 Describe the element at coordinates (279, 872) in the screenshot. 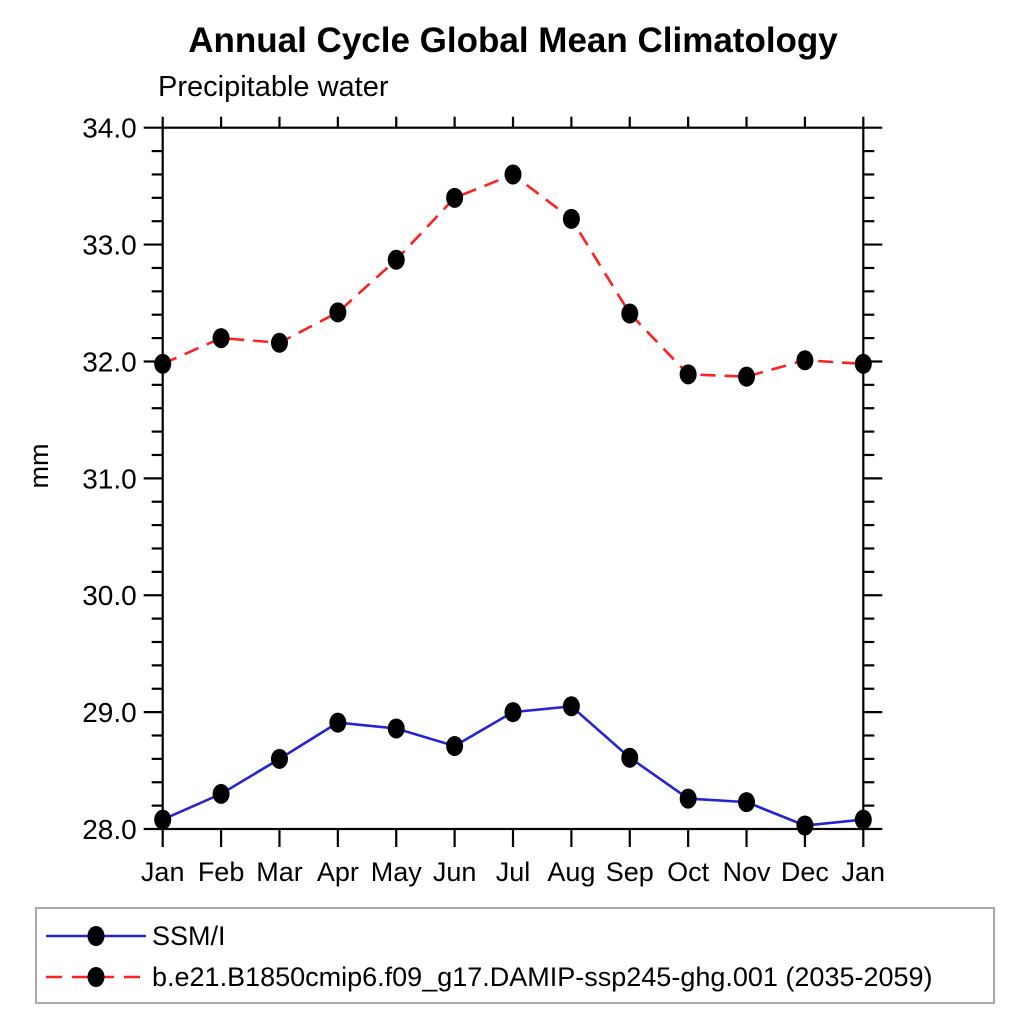

I see `x-tick-label: Mar` at that location.